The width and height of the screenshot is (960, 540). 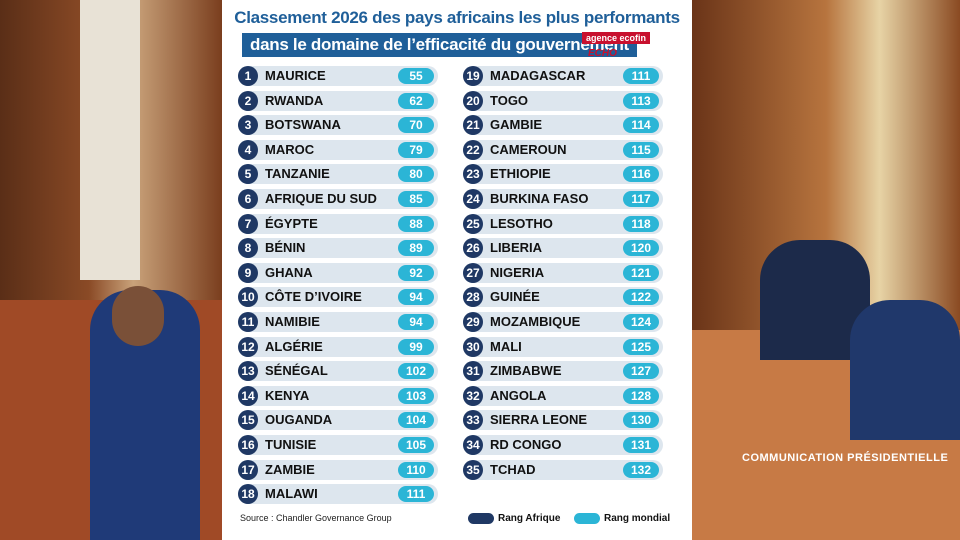 What do you see at coordinates (313, 297) in the screenshot?
I see `country: CÔTE D’IVOIRE` at bounding box center [313, 297].